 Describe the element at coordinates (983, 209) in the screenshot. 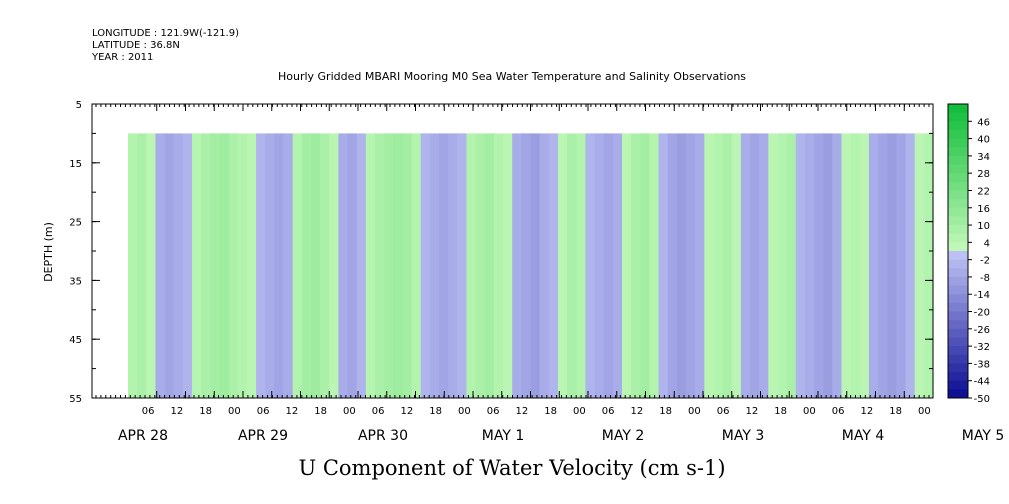

I see `colorbar-label: 16` at that location.